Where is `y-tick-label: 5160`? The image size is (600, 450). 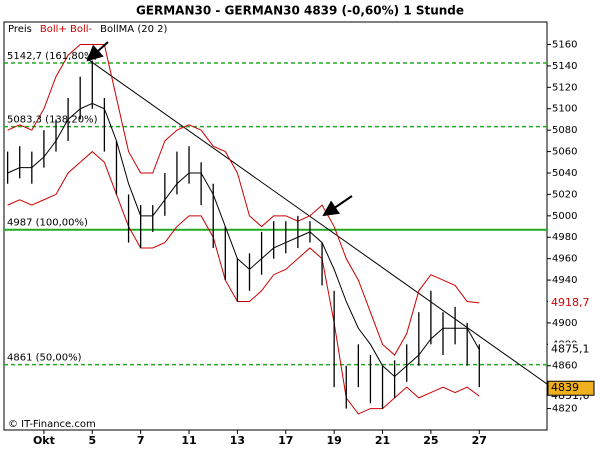 y-tick-label: 5160 is located at coordinates (564, 44).